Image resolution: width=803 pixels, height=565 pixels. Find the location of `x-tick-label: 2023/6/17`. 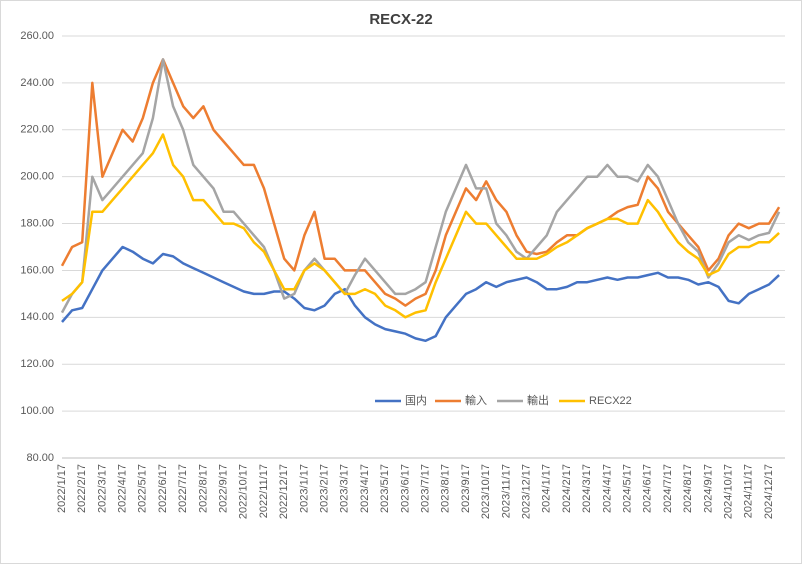

x-tick-label: 2023/6/17 is located at coordinates (405, 488).